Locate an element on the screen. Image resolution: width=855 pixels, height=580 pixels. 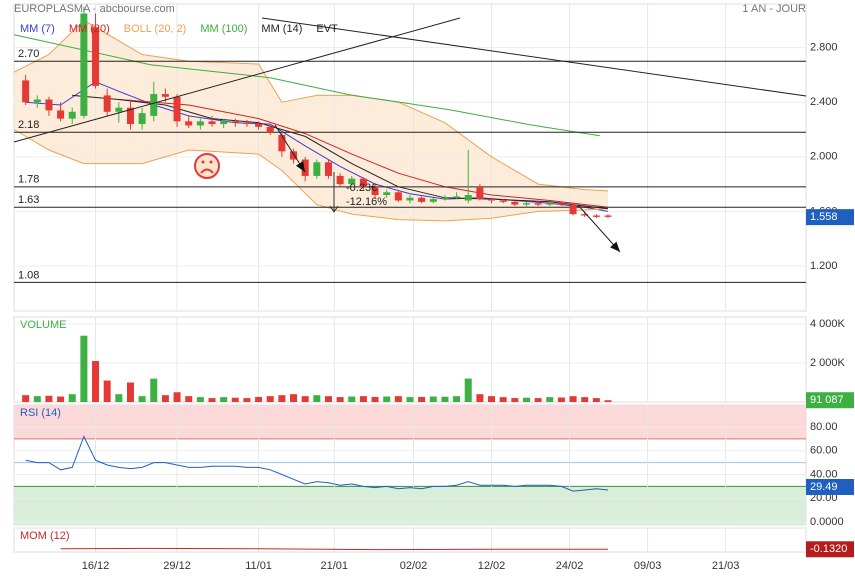
level-label: 1.78 is located at coordinates (28, 180).